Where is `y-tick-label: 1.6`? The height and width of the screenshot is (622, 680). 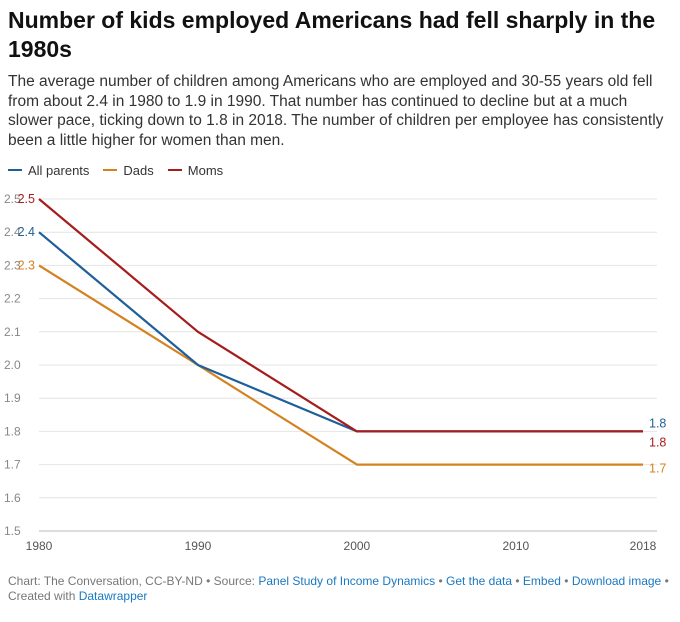 y-tick-label: 1.6 is located at coordinates (12, 498).